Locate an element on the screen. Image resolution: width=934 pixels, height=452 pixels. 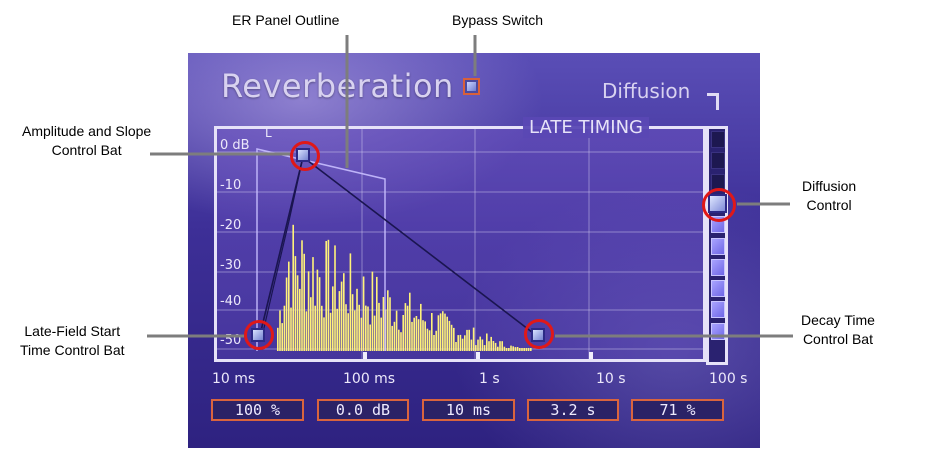
y-label-0db: 0 dB is located at coordinates (235, 145).